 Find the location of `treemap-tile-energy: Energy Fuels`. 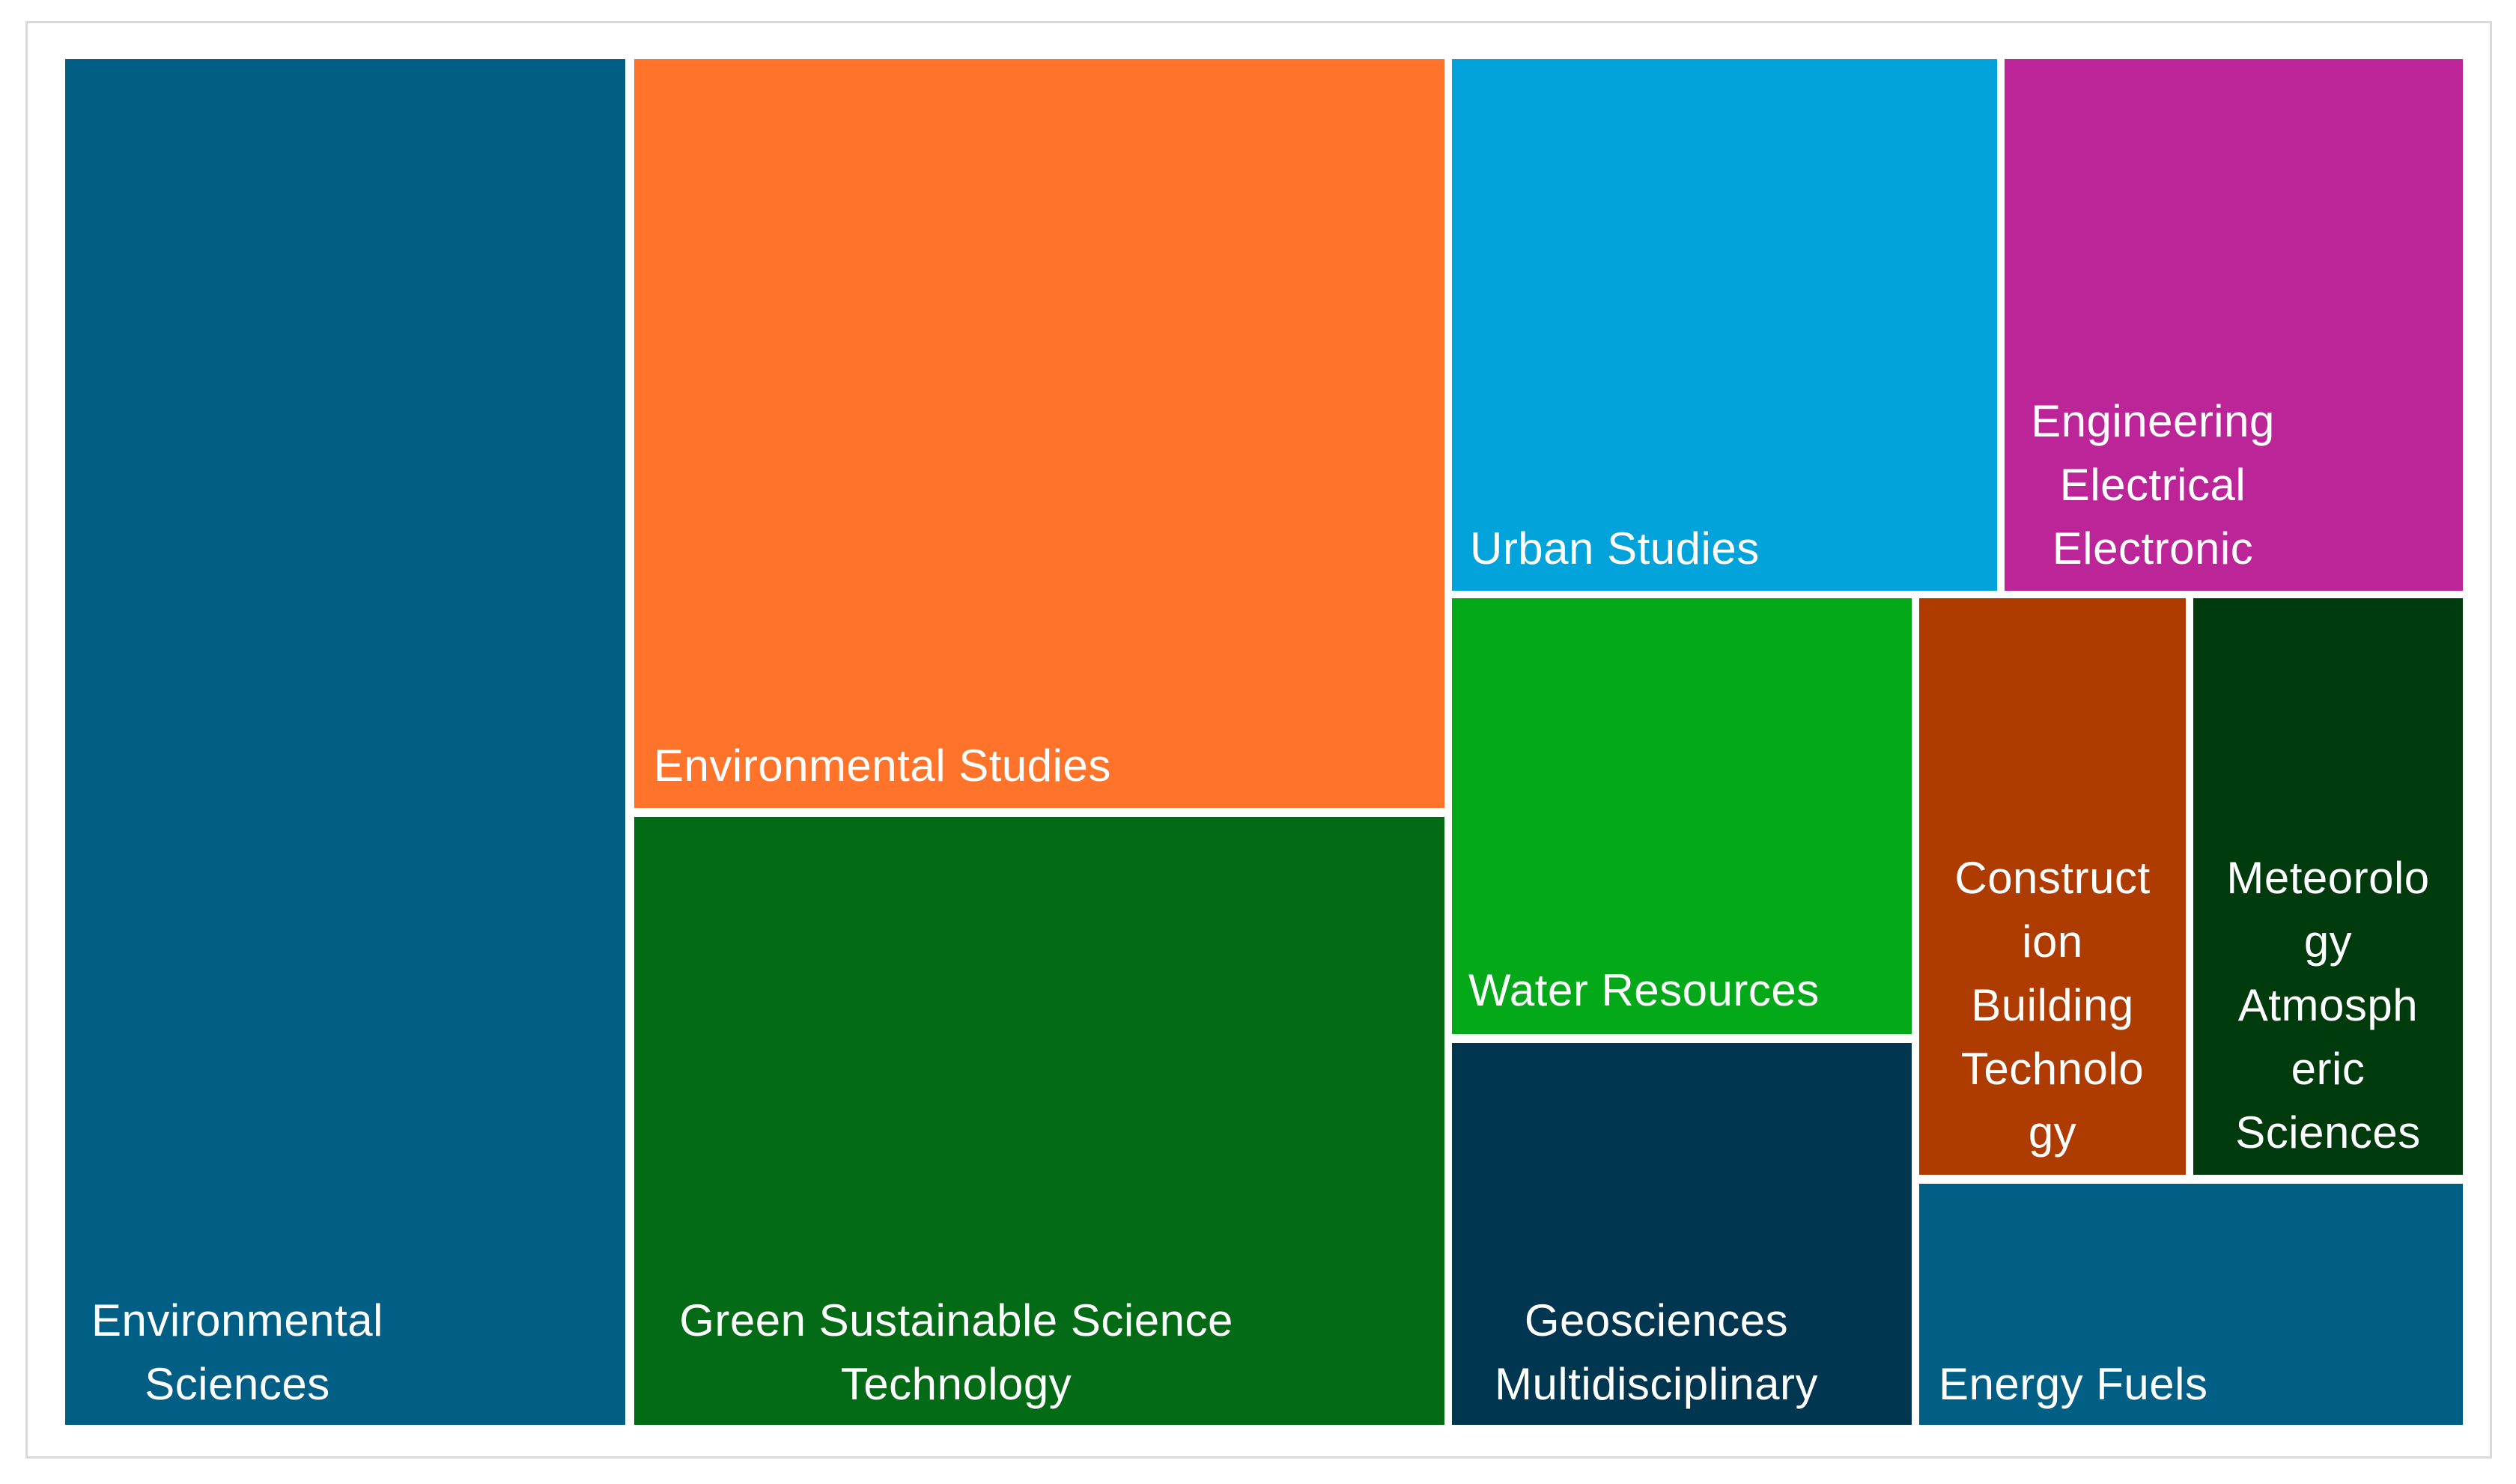

treemap-tile-energy: Energy Fuels is located at coordinates (2191, 1304).